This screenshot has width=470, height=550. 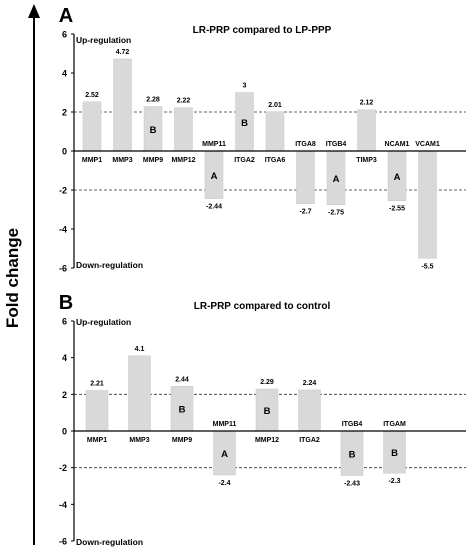 I want to click on panel-label: B, so click(x=66, y=303).